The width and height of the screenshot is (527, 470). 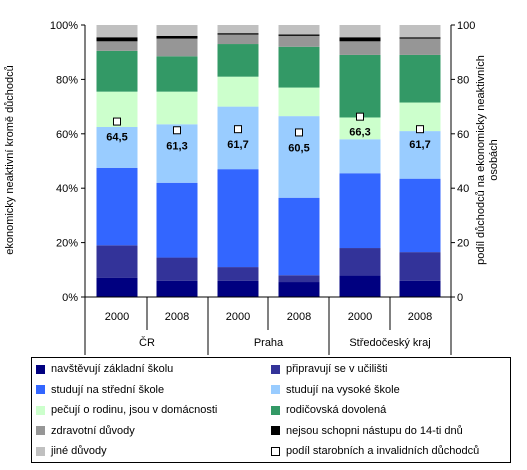 I want to click on legend-item: nejsou schopni nástupu do 14-ti dnů, so click(x=367, y=431).